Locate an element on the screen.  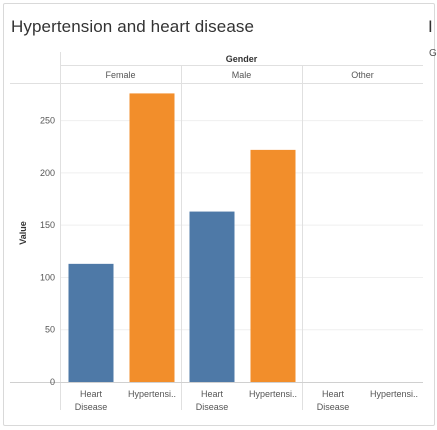
pane-header-male: Male is located at coordinates (242, 75).